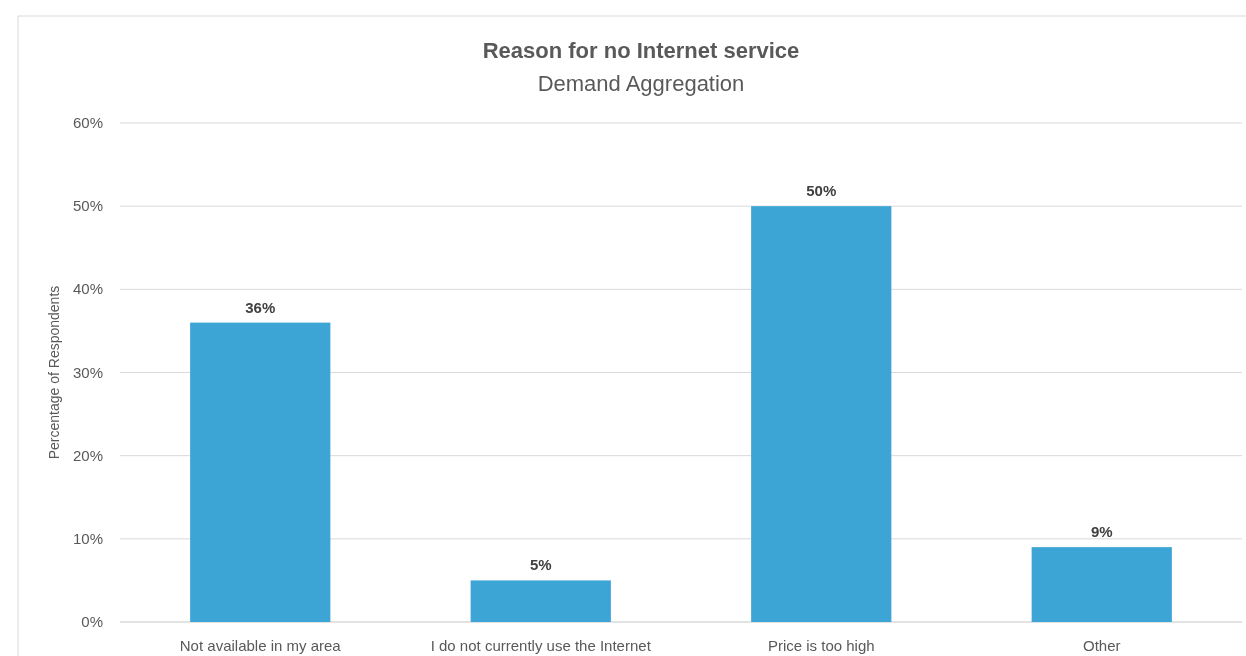 The width and height of the screenshot is (1246, 656). What do you see at coordinates (87, 122) in the screenshot?
I see `y-tick-label: 60%` at bounding box center [87, 122].